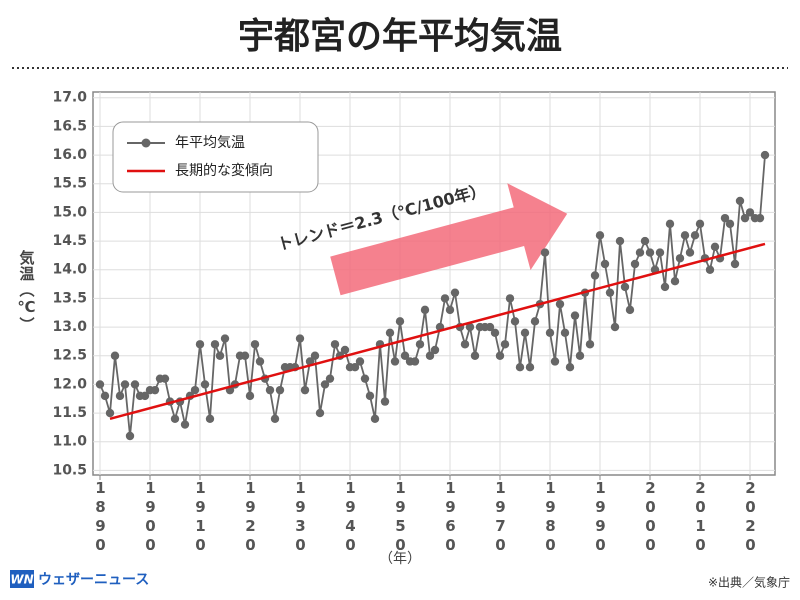 This screenshot has width=800, height=600. Describe the element at coordinates (450, 517) in the screenshot. I see `x-tick-label: 1960` at that location.